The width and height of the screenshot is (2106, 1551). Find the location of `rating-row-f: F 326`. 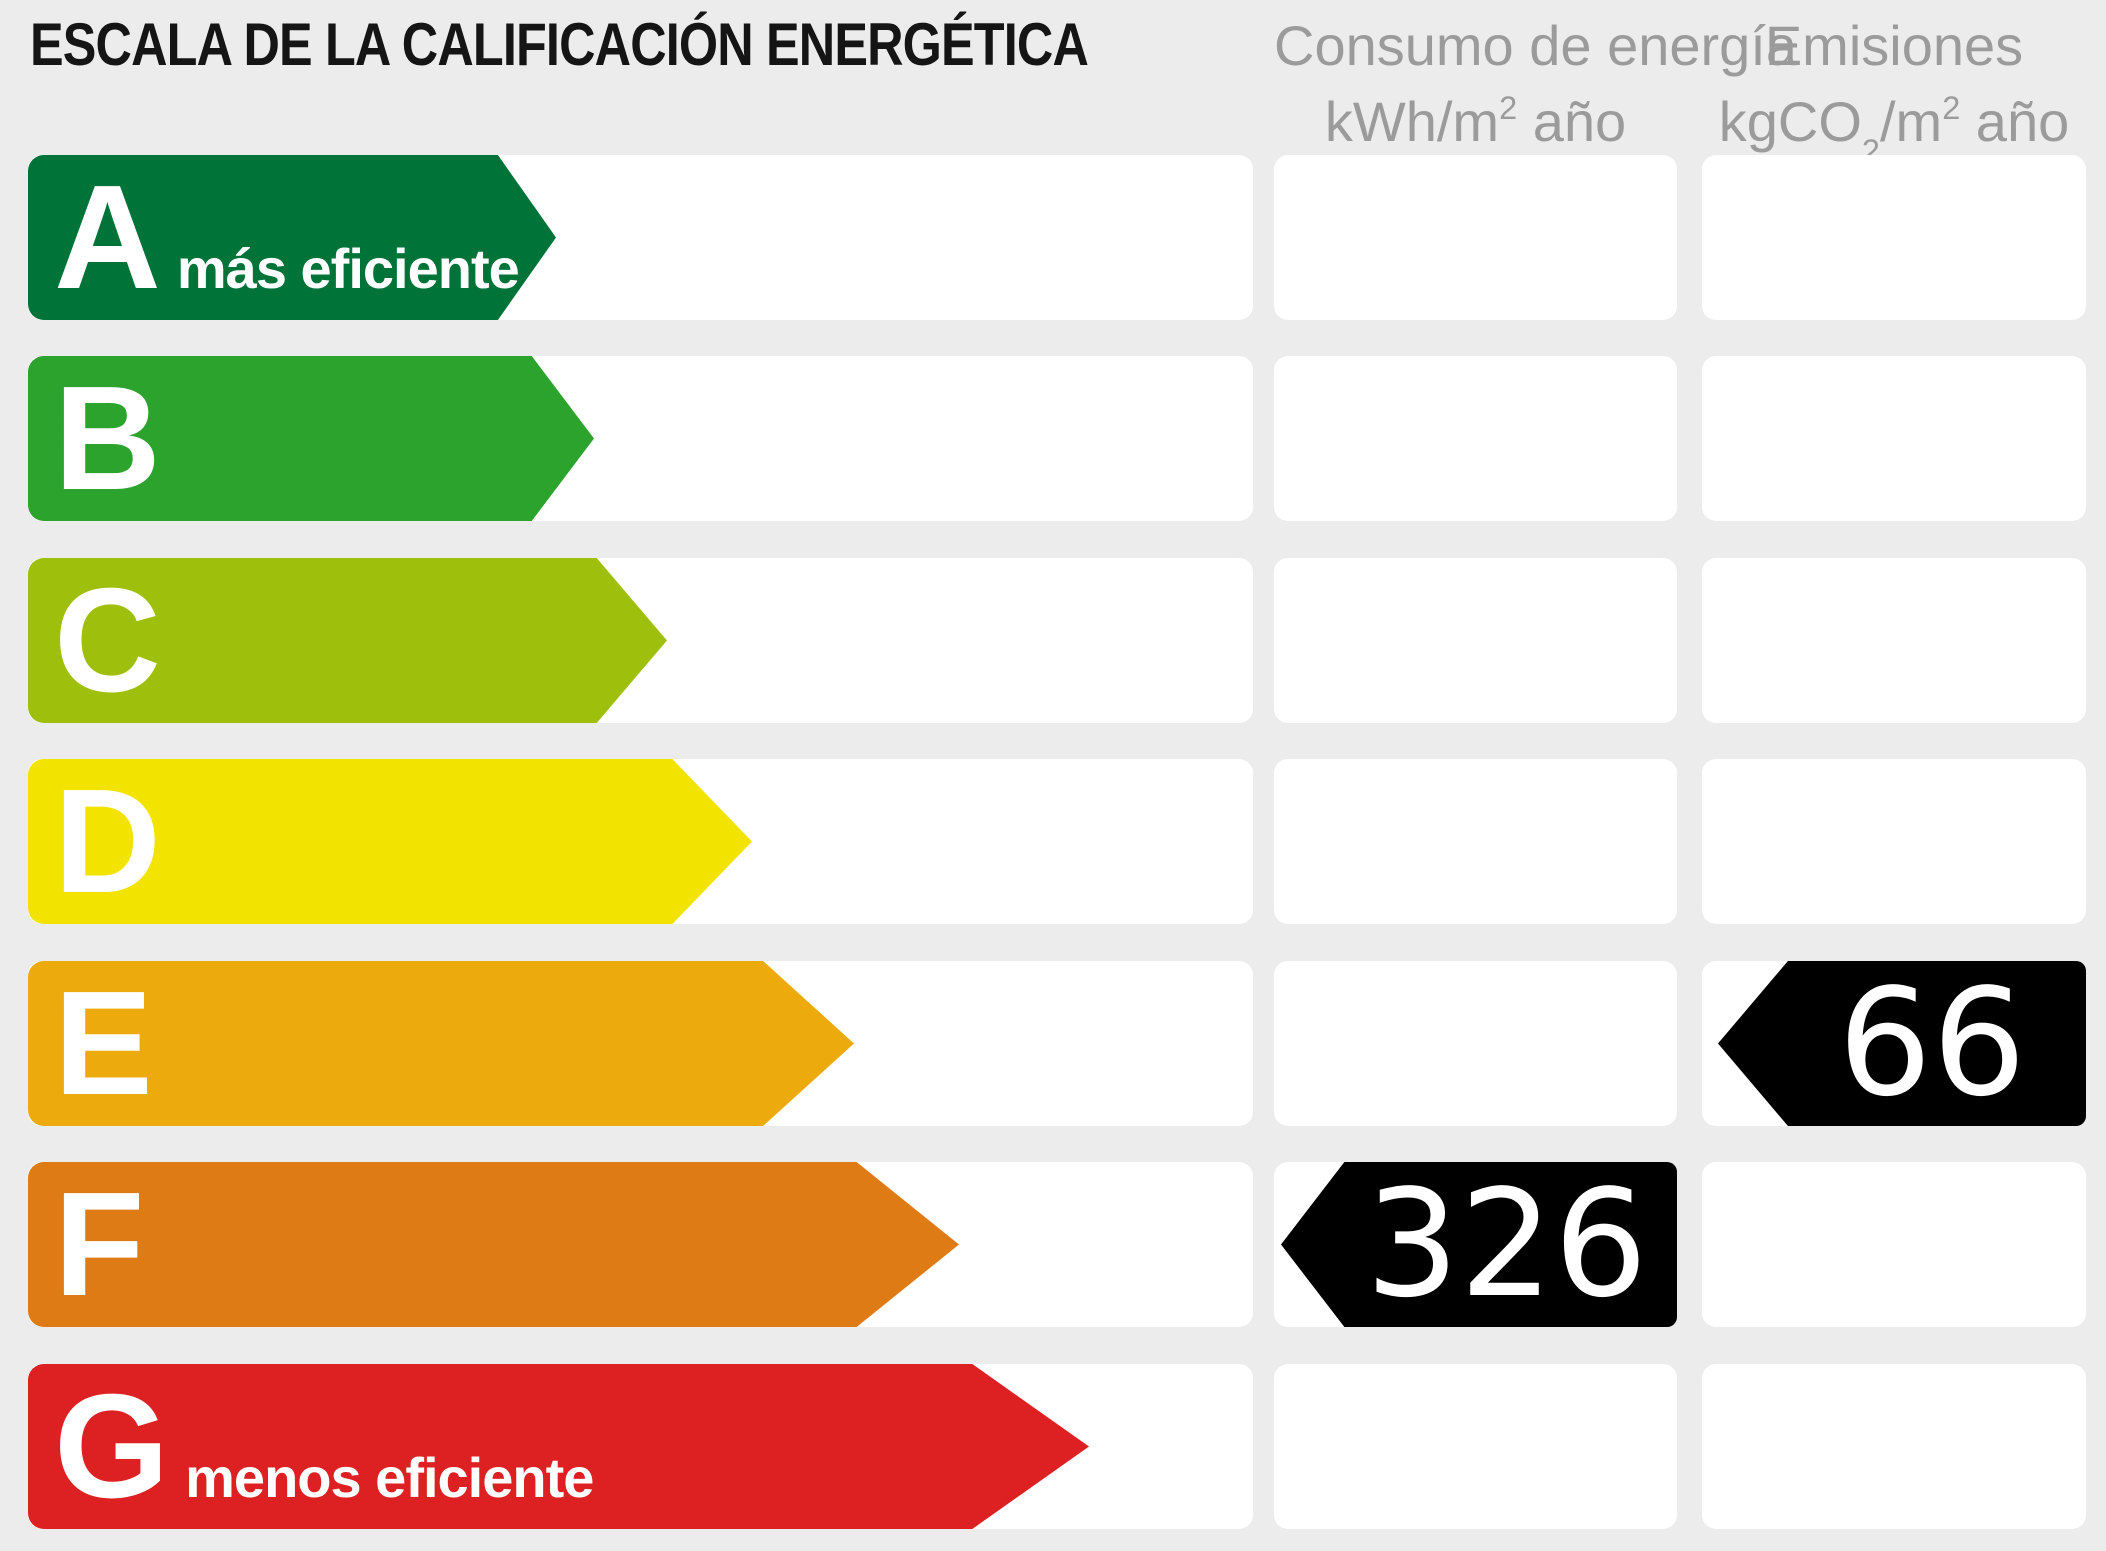

rating-row-f: F 326 is located at coordinates (1053, 1244).